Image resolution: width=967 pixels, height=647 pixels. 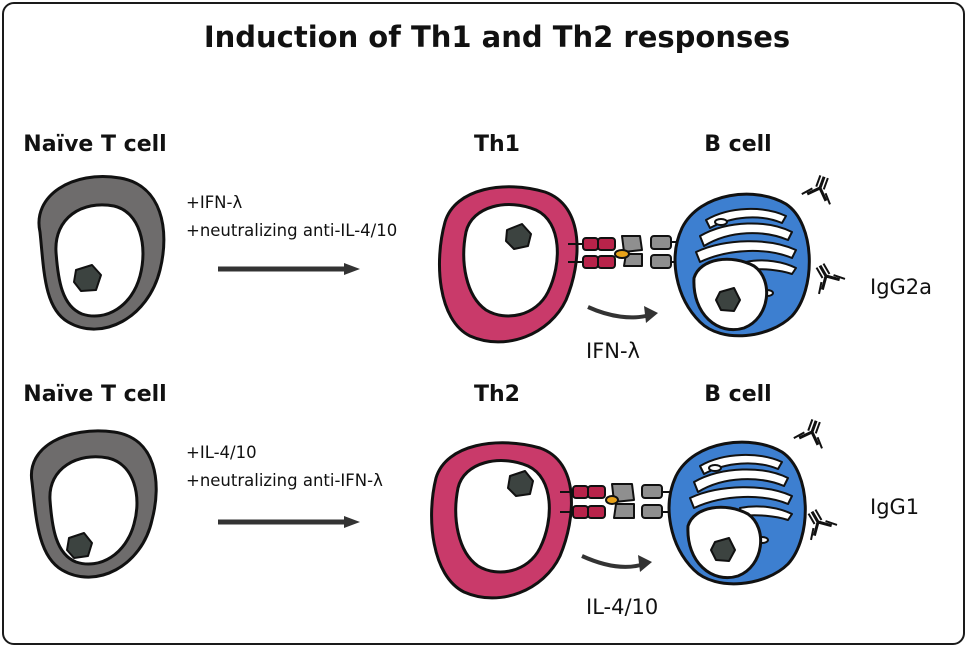 I want to click on condition-line: +neutralizing anti-IFN-λ, so click(x=284, y=480).